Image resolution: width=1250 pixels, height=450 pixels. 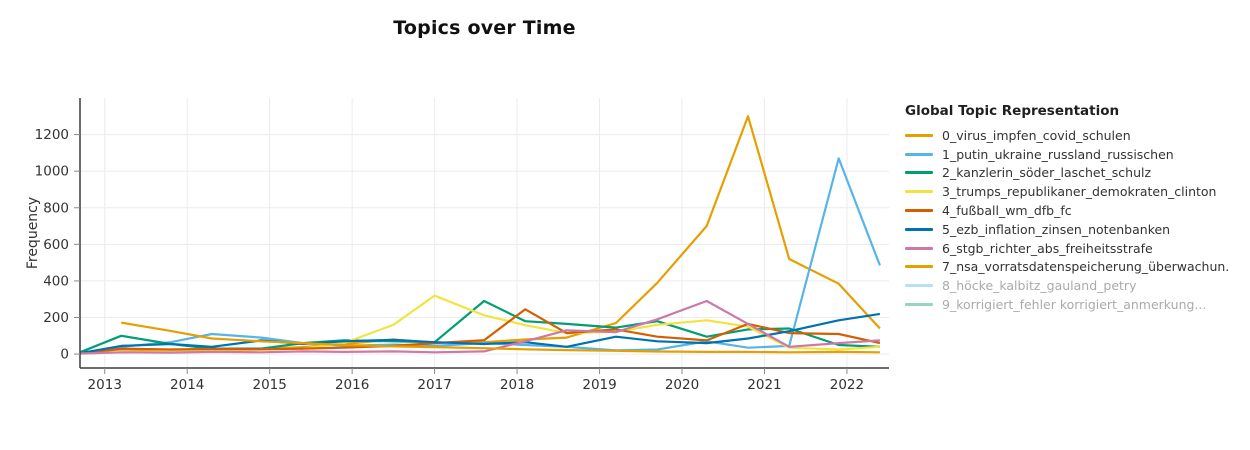 What do you see at coordinates (1056, 229) in the screenshot?
I see `legend-item-label: 5_ezb_inflation_zinsen_notenbanken` at bounding box center [1056, 229].